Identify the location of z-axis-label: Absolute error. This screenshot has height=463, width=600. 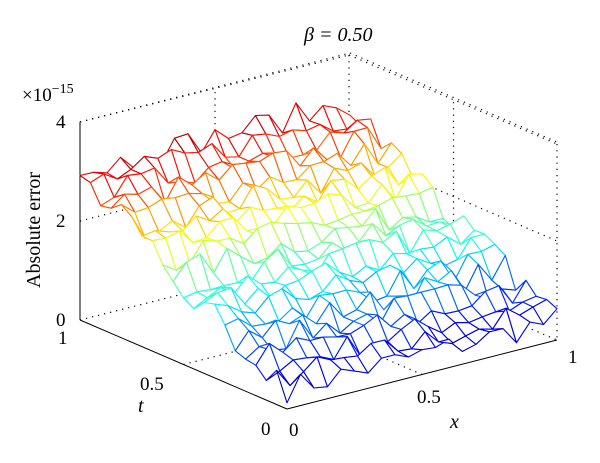
(34, 230).